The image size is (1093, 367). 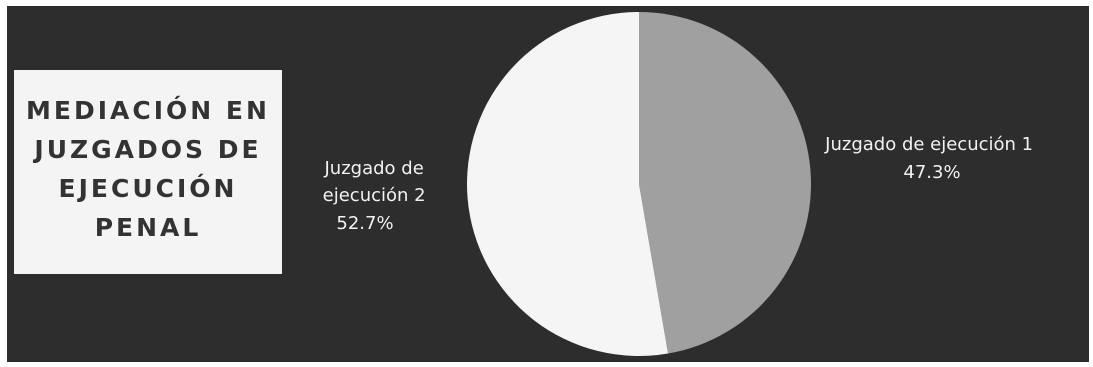 I want to click on title-line-1: MEDIACIÓN EN, so click(x=148, y=110).